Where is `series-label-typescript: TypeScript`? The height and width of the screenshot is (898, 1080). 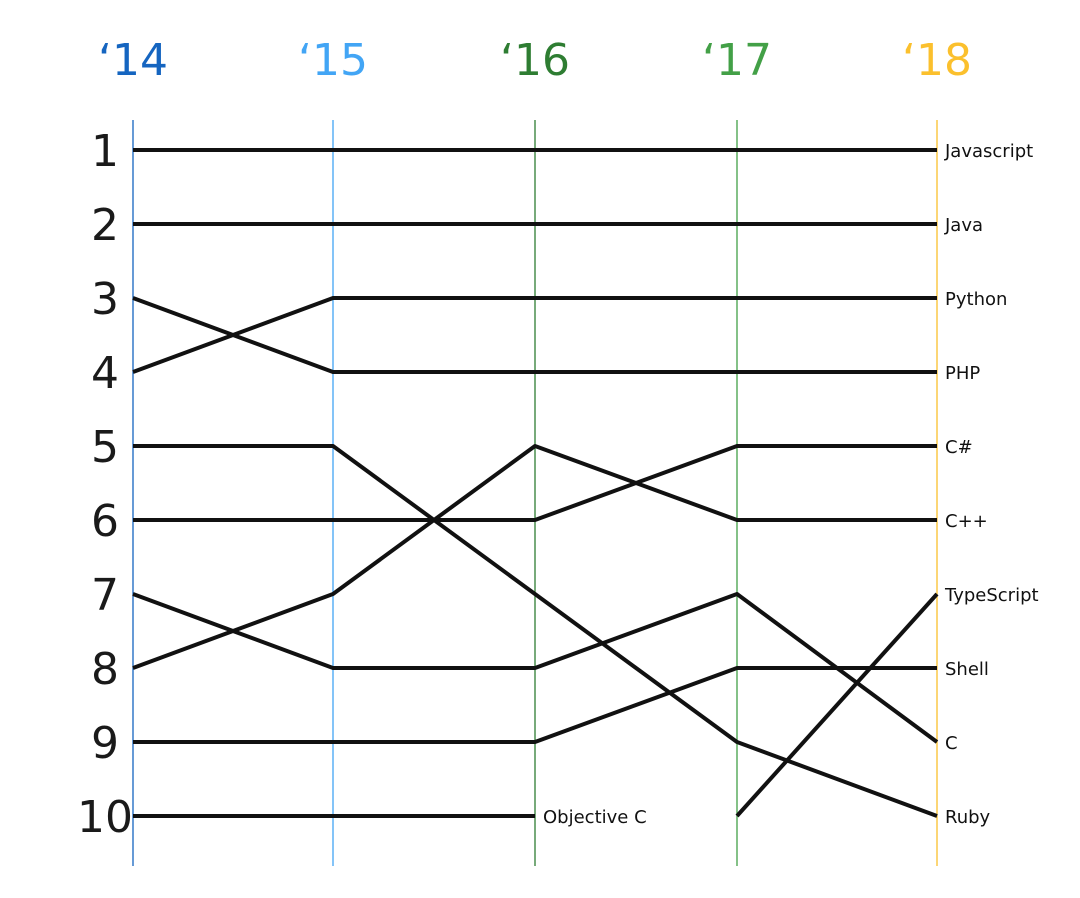
series-label-typescript: TypeScript is located at coordinates (991, 595).